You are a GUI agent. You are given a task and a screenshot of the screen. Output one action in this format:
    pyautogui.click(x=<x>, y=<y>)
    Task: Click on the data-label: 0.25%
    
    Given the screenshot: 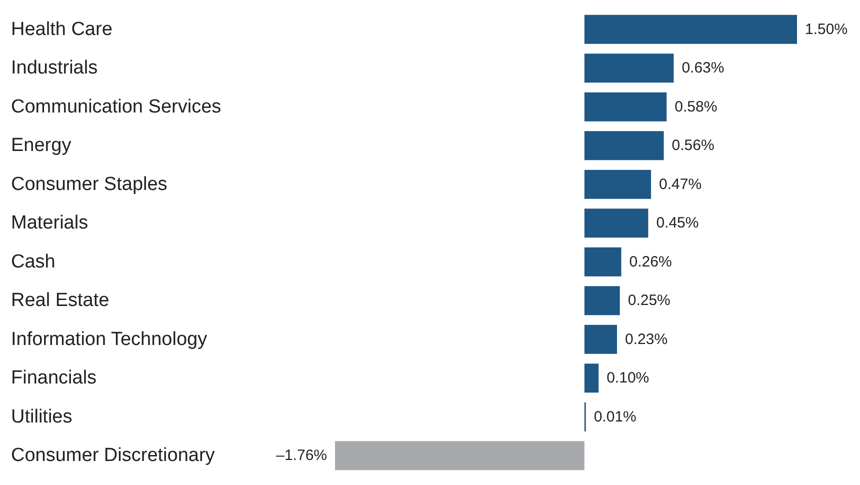 What is the action you would take?
    pyautogui.click(x=649, y=301)
    